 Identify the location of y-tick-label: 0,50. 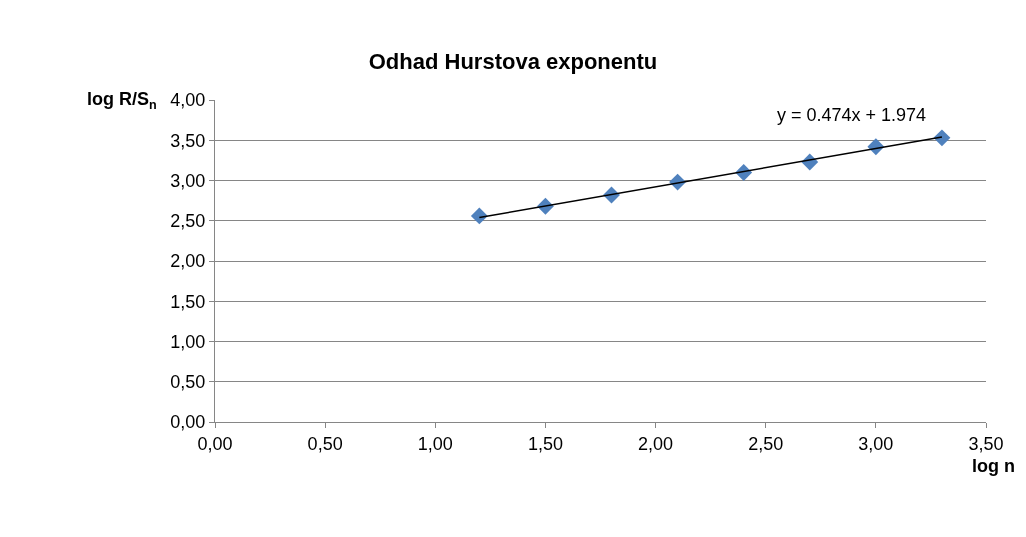
(188, 382).